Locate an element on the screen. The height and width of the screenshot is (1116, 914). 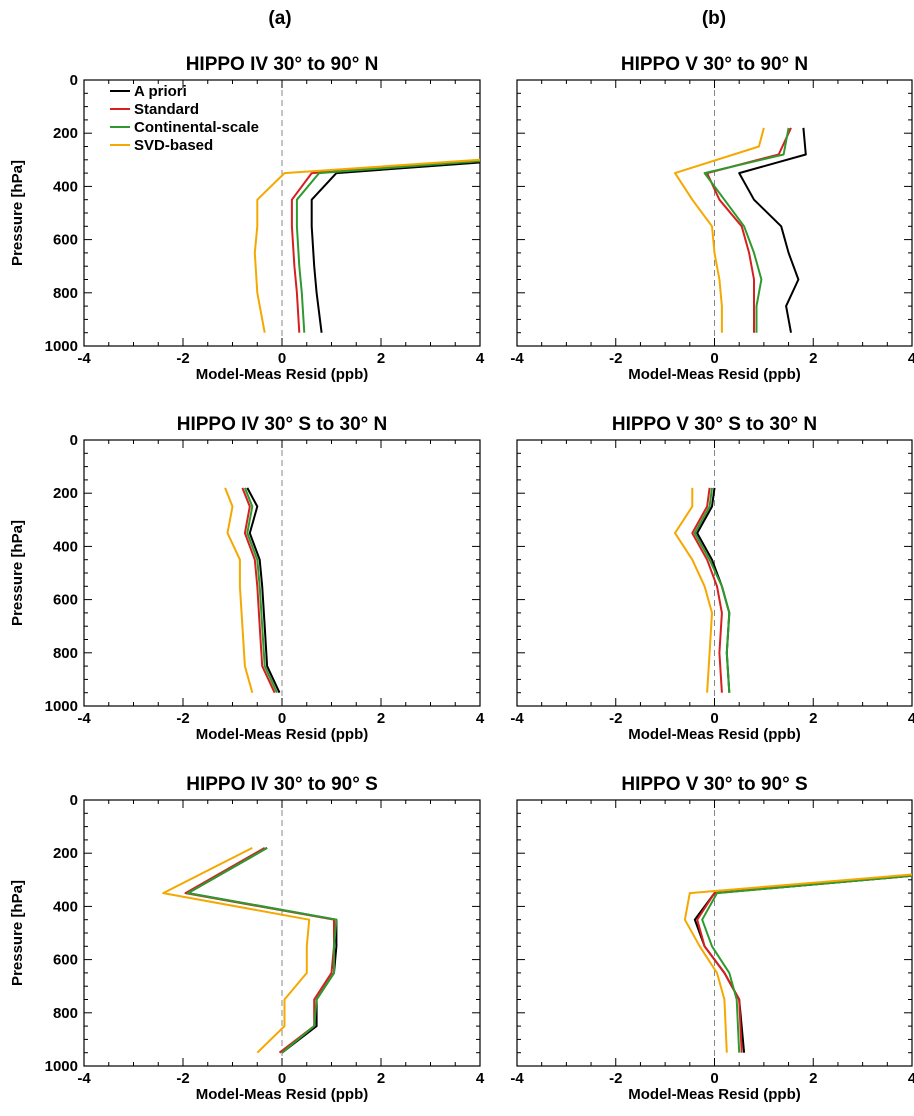
column-label-a: (a) is located at coordinates (279, 18).